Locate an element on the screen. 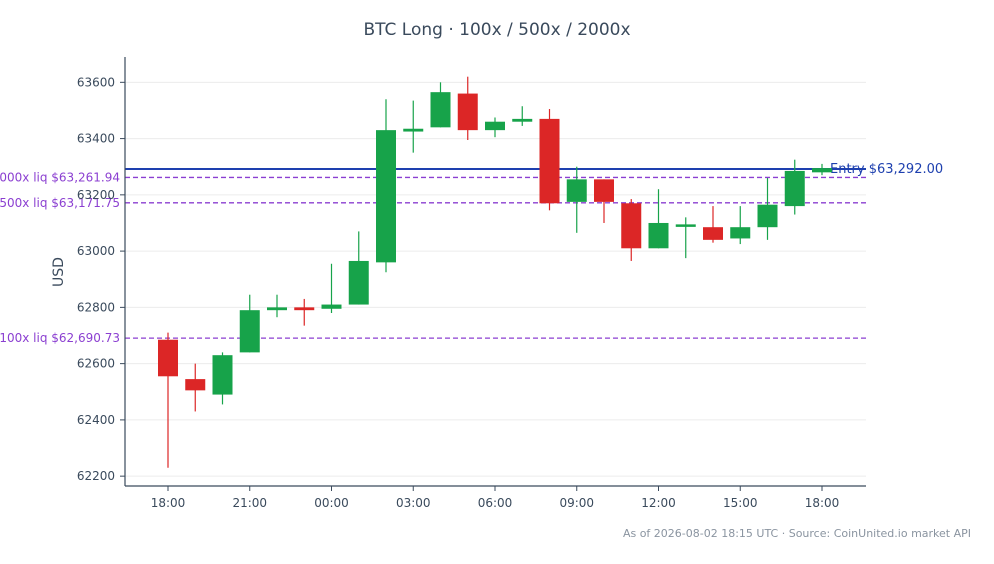  y-tick-label: 62200 is located at coordinates (96, 476).